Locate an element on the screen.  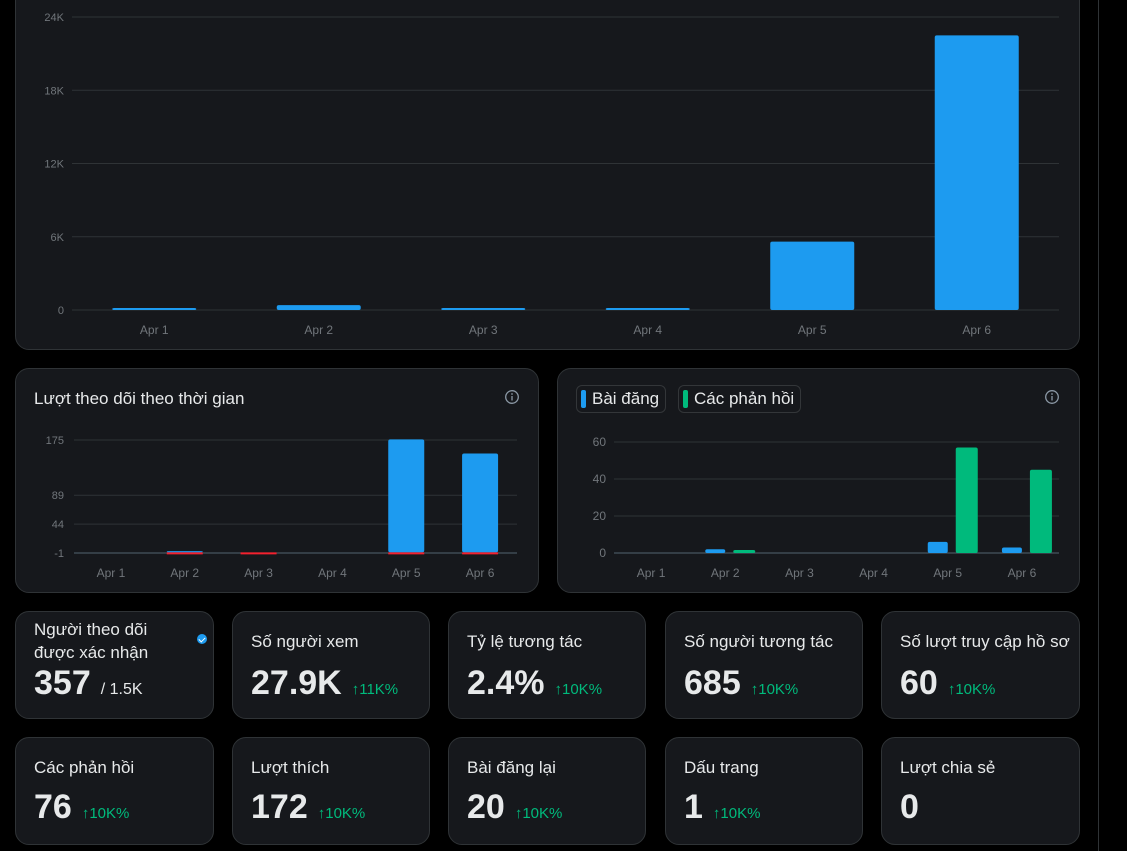
stat-label: Tỷ lệ tương tác is located at coordinates (525, 641).